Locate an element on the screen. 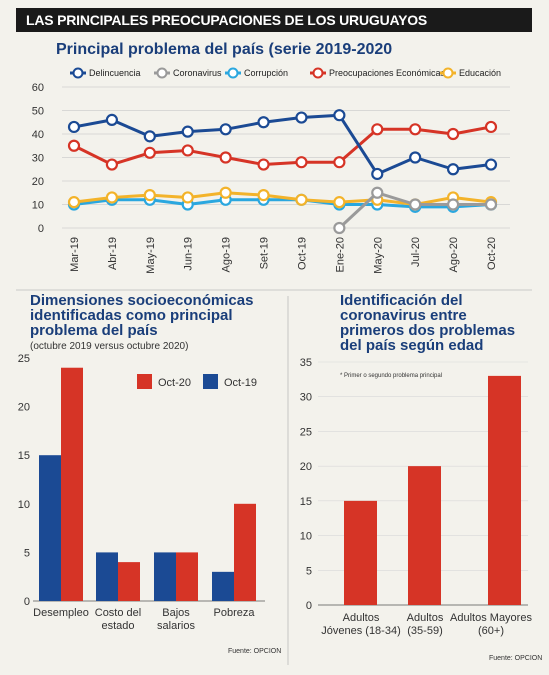 This screenshot has height=675, width=549. legend-label: Educación is located at coordinates (480, 73).